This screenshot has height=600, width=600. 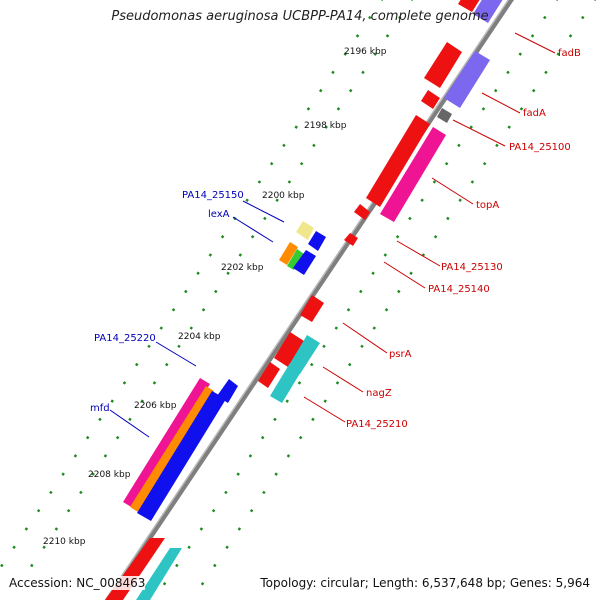 What do you see at coordinates (199, 337) in the screenshot?
I see `scale-label-2204: 2204 kbp` at bounding box center [199, 337].